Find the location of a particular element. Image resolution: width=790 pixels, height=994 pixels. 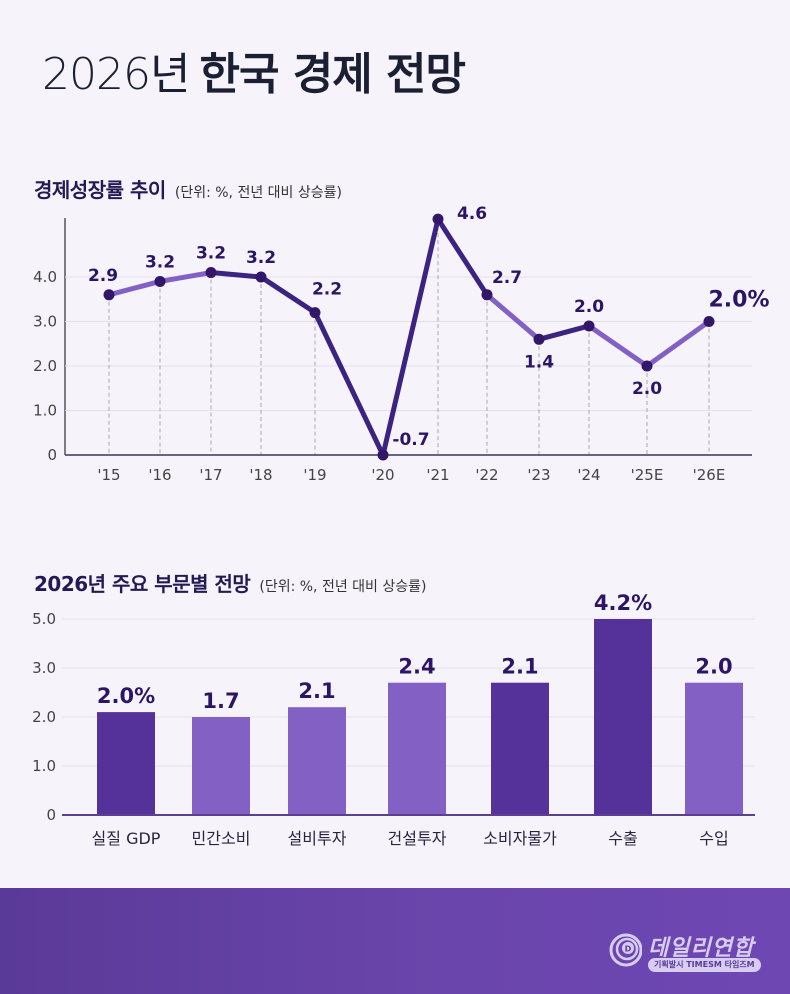

publisher-logo-icon: D is located at coordinates (625, 950).